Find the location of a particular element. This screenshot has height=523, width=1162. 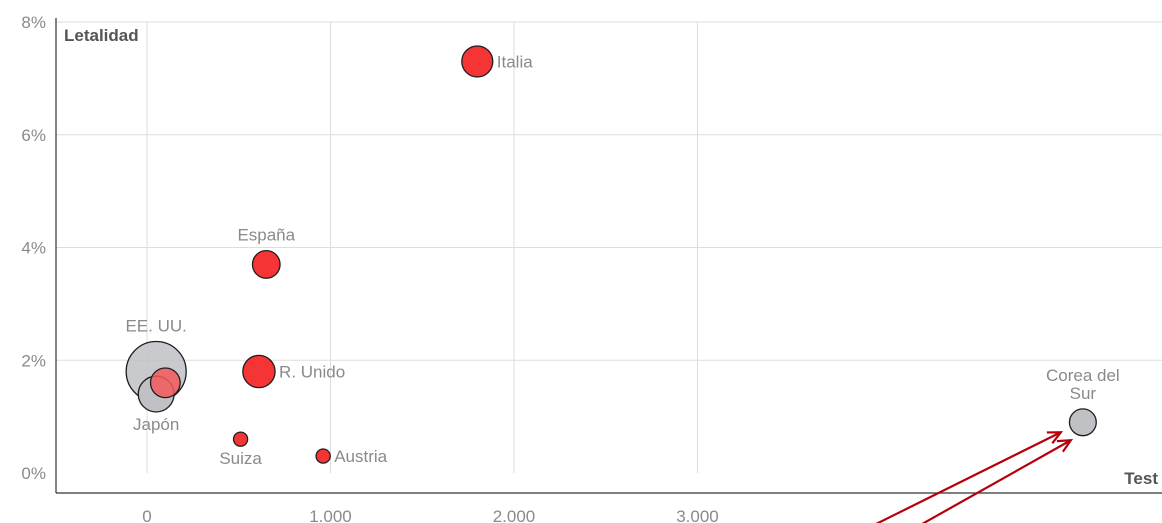

bubble-label: Corea del is located at coordinates (1083, 375).